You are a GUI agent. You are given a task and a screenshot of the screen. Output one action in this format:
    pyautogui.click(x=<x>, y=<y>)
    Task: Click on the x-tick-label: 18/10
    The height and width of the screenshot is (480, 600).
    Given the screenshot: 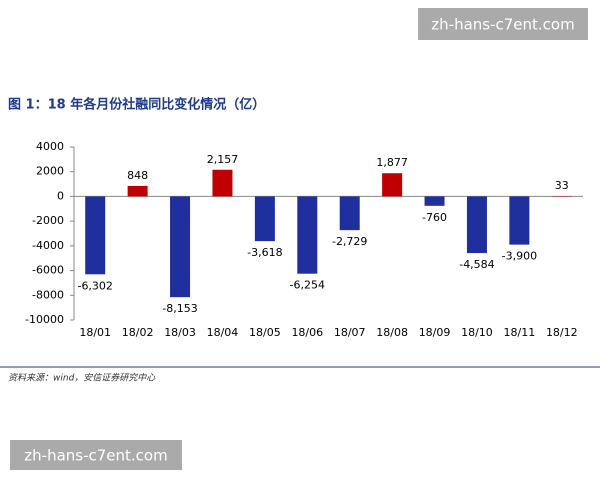 What is the action you would take?
    pyautogui.click(x=477, y=332)
    